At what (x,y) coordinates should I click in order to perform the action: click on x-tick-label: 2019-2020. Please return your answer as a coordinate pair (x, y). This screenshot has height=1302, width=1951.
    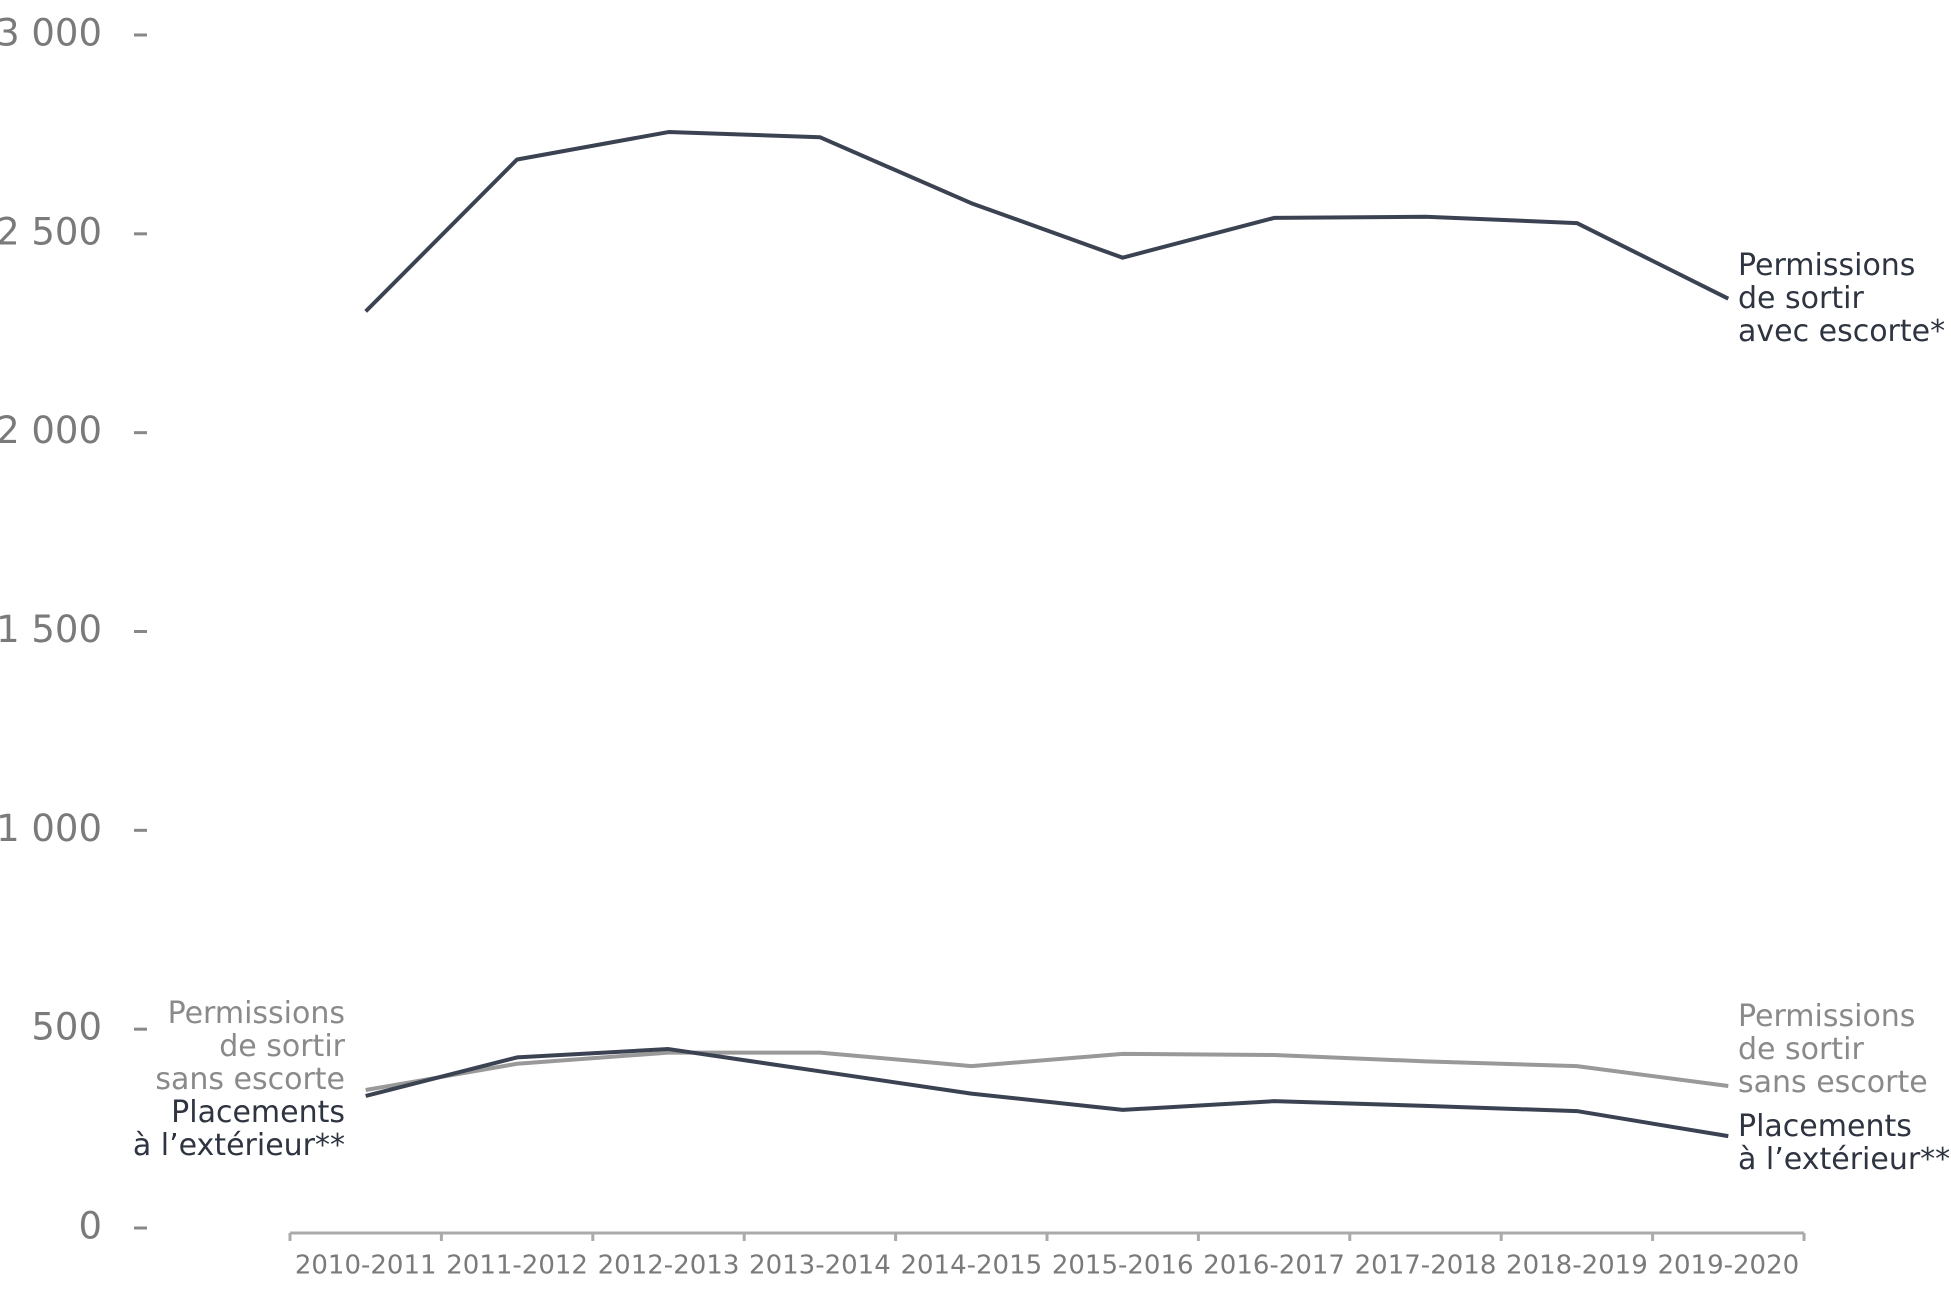
    Looking at the image, I should click on (1728, 1266).